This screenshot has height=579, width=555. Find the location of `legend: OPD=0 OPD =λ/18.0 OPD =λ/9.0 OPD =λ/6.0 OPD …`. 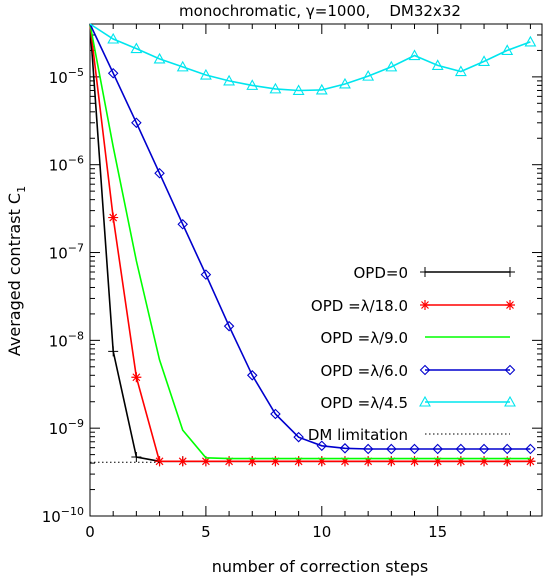

legend: OPD=0 OPD =λ/18.0 OPD =λ/9.0 OPD =λ/6.0 OPD … is located at coordinates (412, 354).